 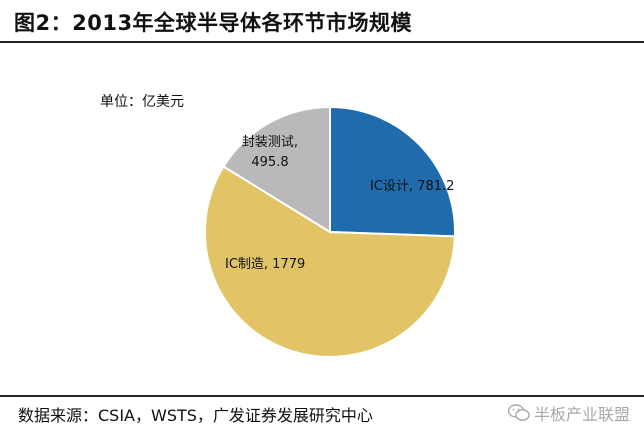 What do you see at coordinates (195, 415) in the screenshot?
I see `data-source: 数据来源：CSIA，WSTS，广发证券发展研究中心` at bounding box center [195, 415].